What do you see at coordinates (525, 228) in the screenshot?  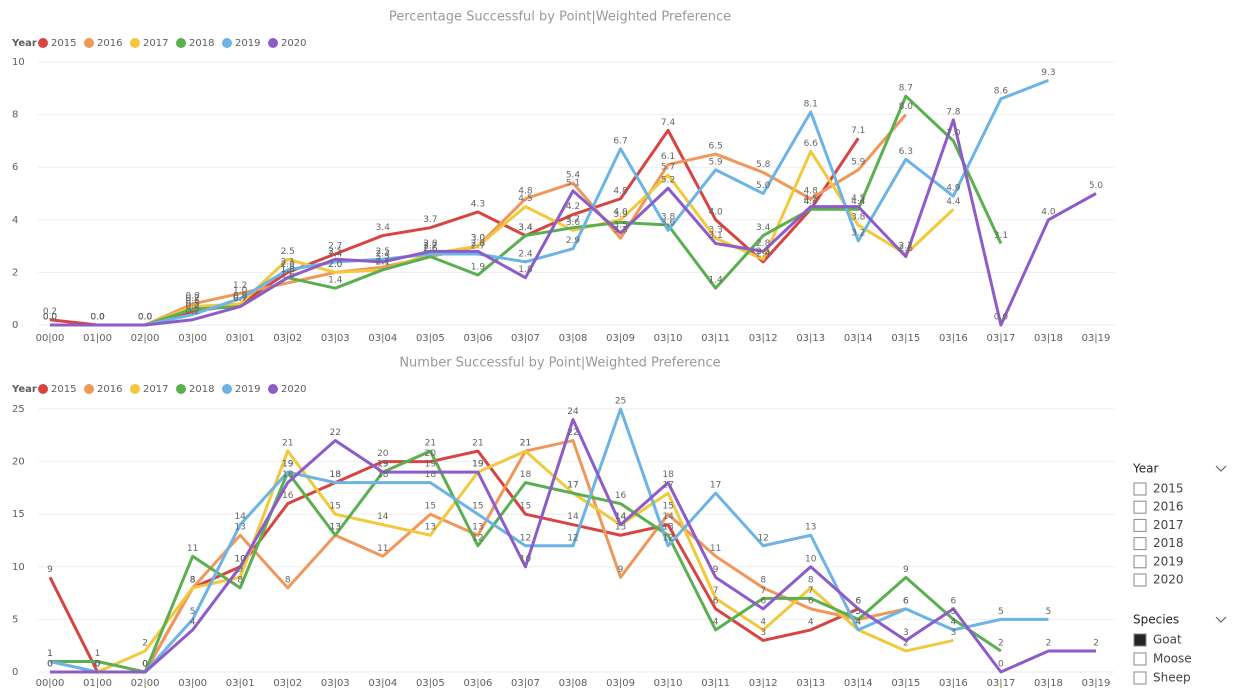 I see `data-label: 3.4` at bounding box center [525, 228].